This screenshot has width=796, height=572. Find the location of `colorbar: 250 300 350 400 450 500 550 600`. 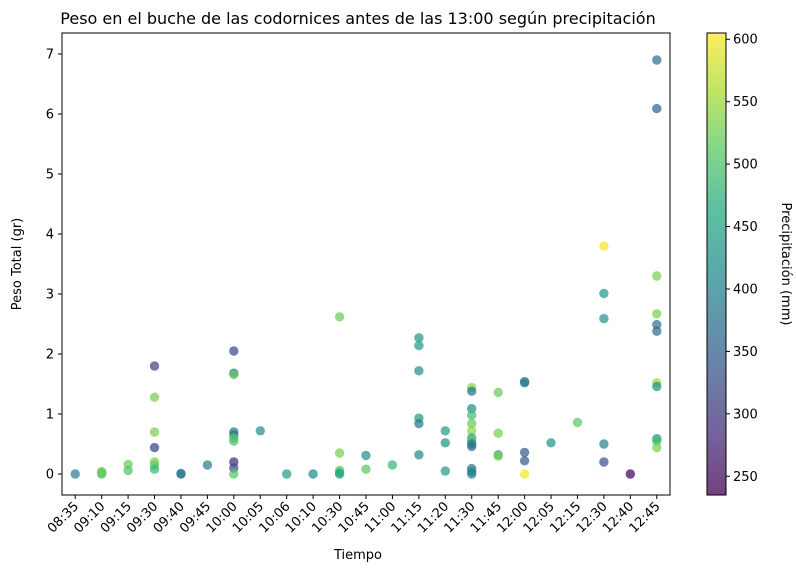

colorbar: 250 300 350 400 450 500 550 600 is located at coordinates (732, 264).